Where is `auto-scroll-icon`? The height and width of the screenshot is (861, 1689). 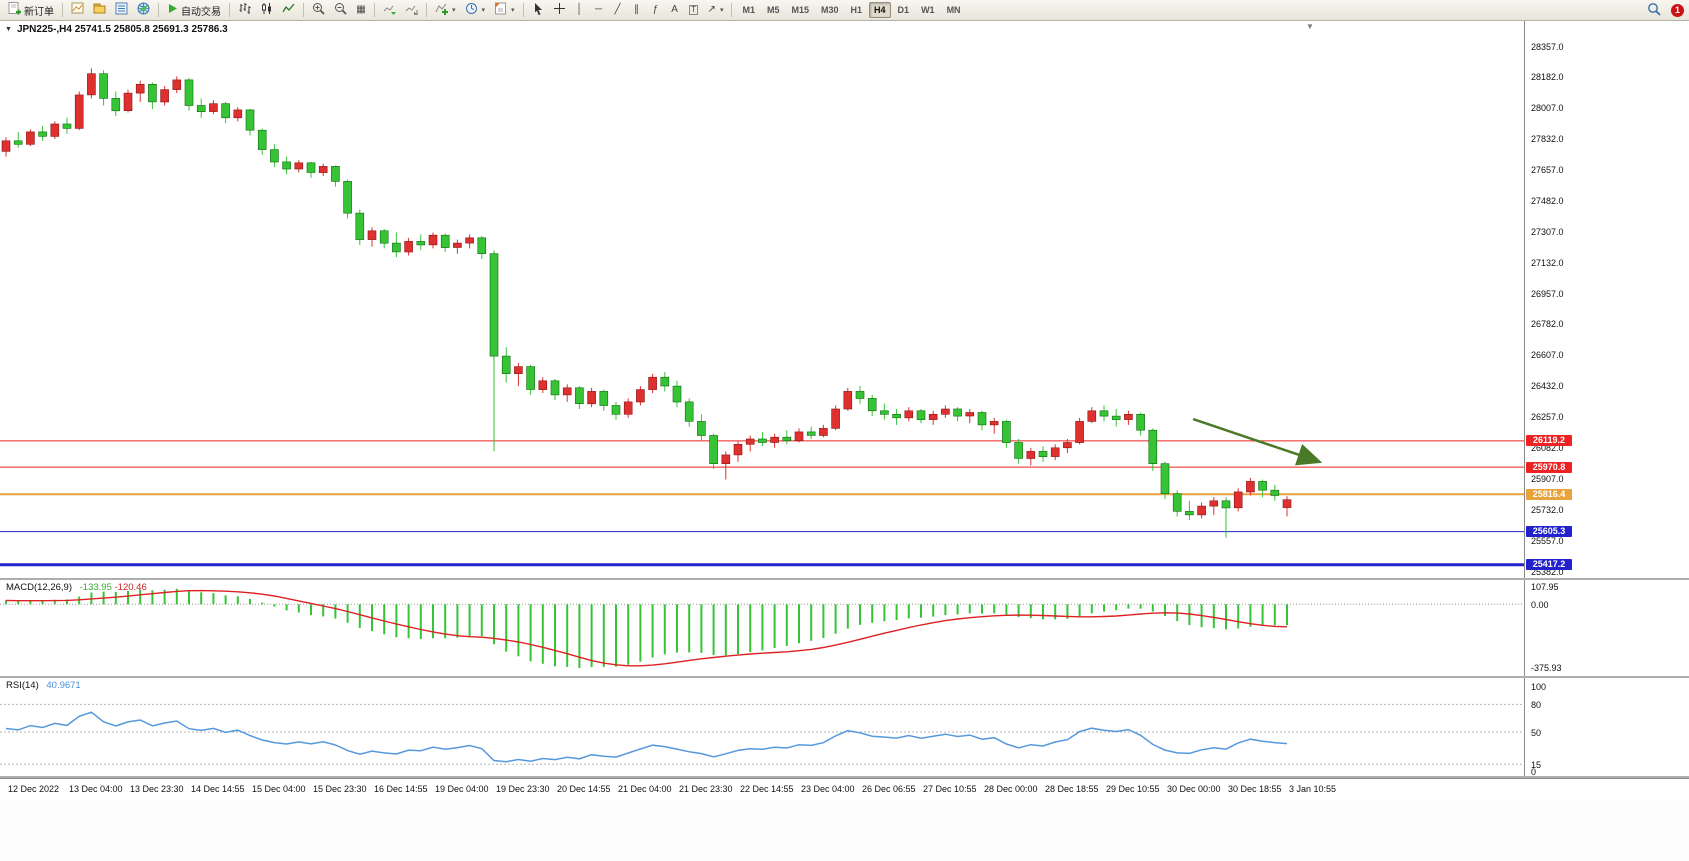
auto-scroll-icon is located at coordinates (389, 10).